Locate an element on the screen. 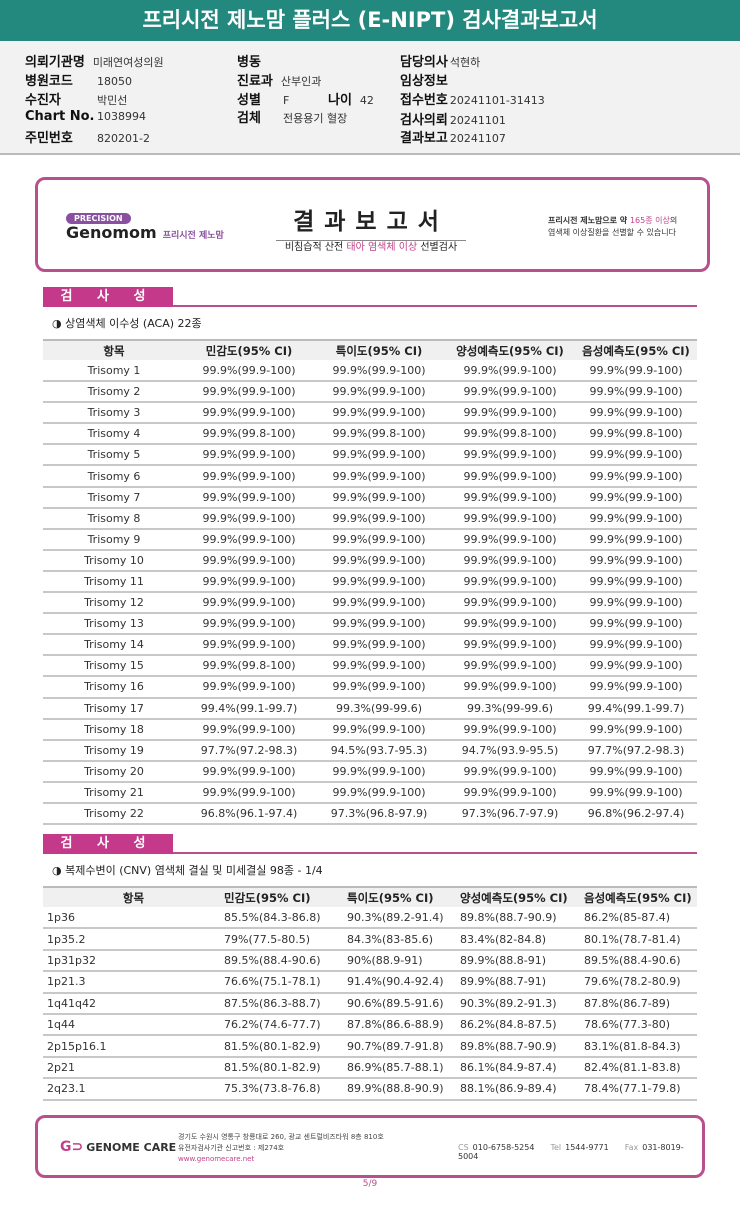 The width and height of the screenshot is (740, 1208). cell-value: 86.2%(84.8-87.5) is located at coordinates (522, 1025).